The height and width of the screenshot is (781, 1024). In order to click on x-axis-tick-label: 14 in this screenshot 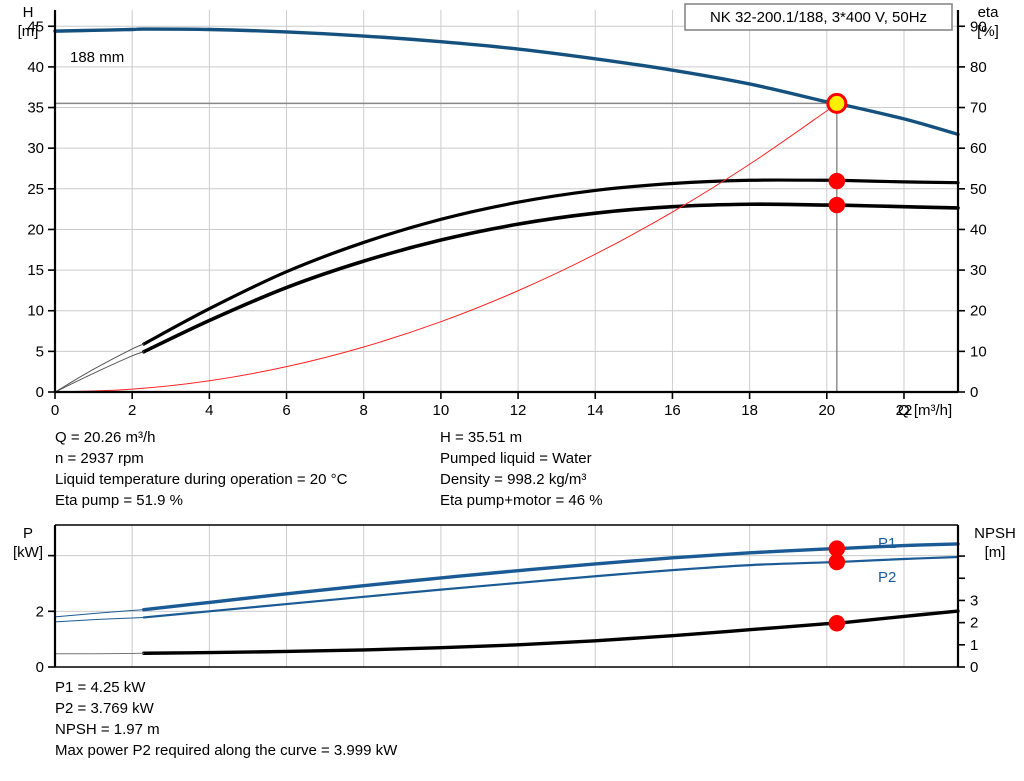, I will do `click(595, 410)`.